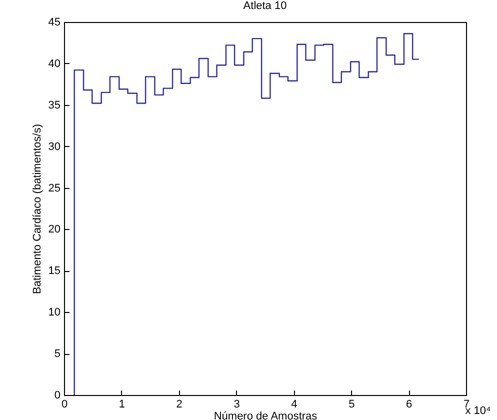 Image resolution: width=497 pixels, height=420 pixels. Describe the element at coordinates (351, 404) in the screenshot. I see `x-tick-label: 5` at that location.